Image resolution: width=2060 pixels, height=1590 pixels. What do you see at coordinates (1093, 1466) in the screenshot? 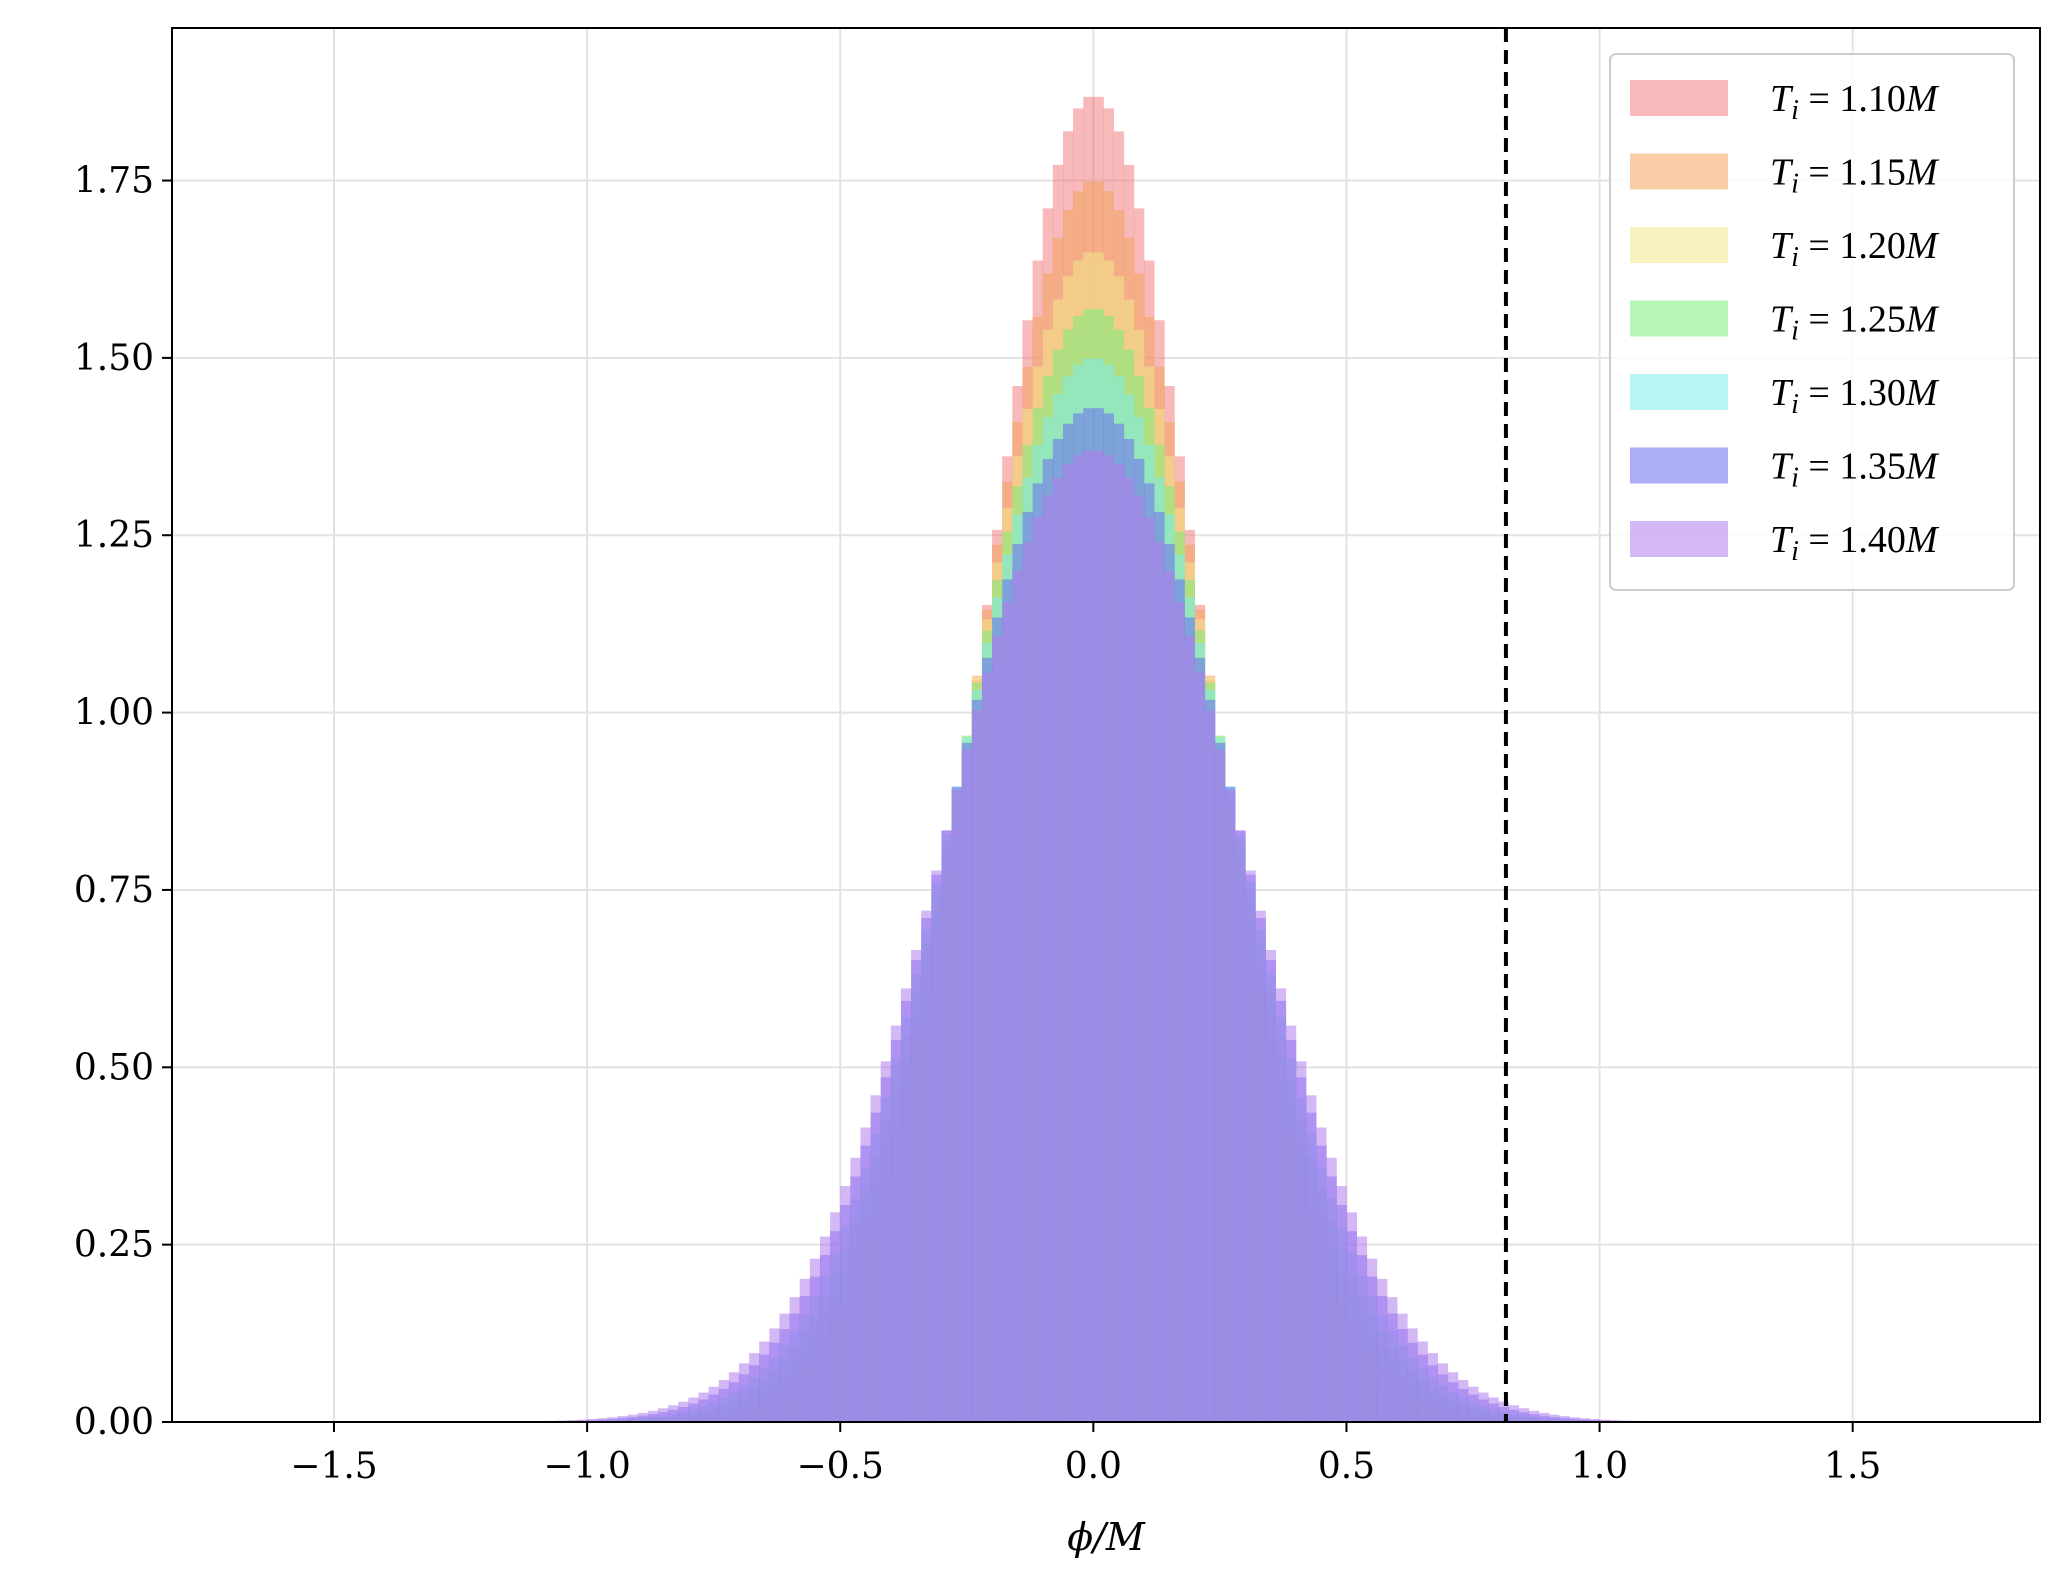
I see `x-tick-label: 0.0` at bounding box center [1093, 1466].